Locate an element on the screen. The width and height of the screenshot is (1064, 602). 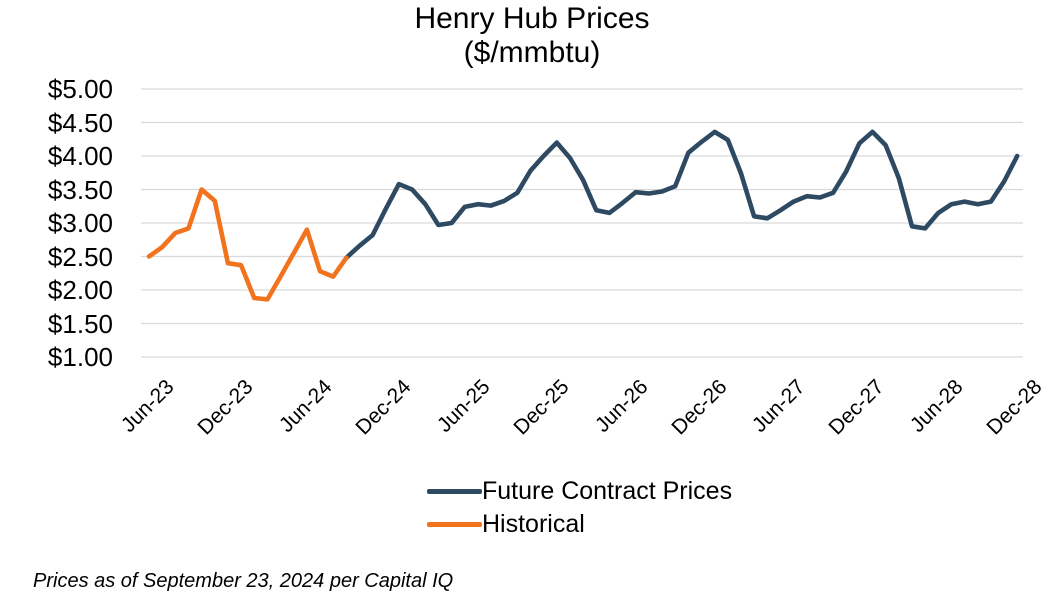
y-axis-label: $1.00 is located at coordinates (80, 357).